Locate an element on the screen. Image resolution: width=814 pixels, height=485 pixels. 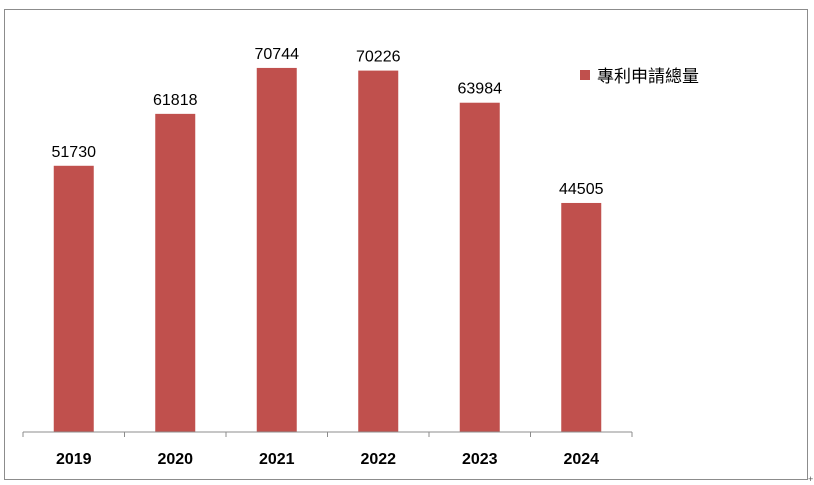
legend-label: 專利申請總量 is located at coordinates (648, 76).